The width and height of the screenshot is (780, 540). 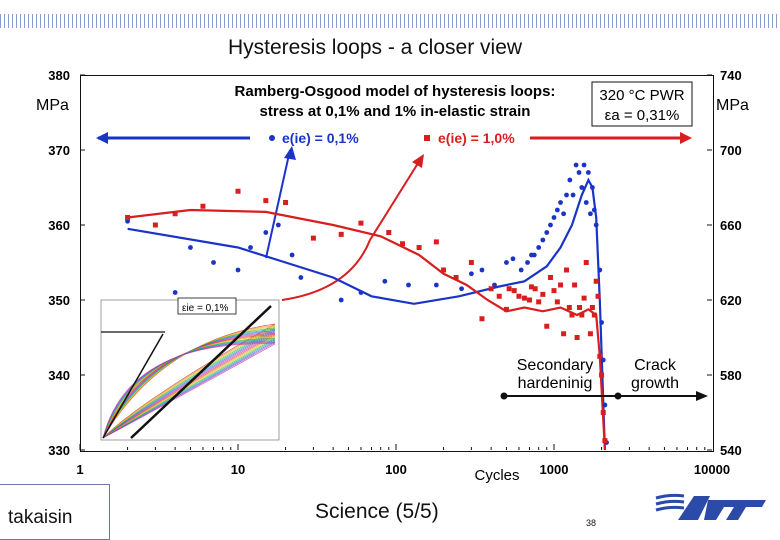 What do you see at coordinates (642, 104) in the screenshot?
I see `condition-box` at bounding box center [642, 104].